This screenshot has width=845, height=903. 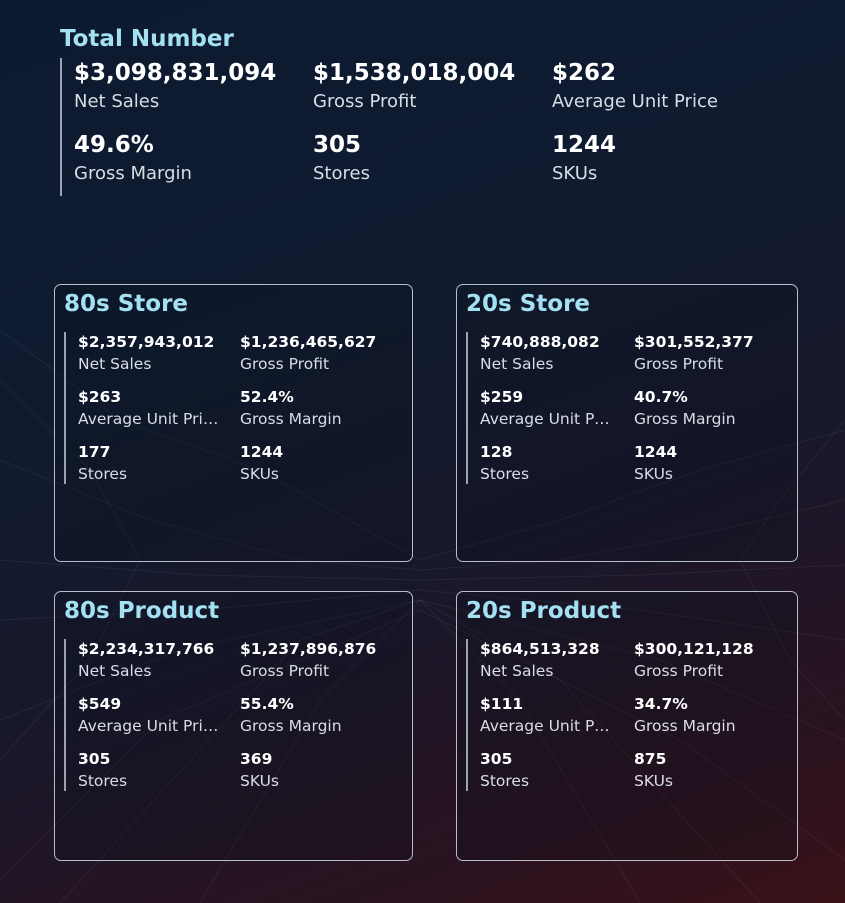 What do you see at coordinates (502, 397) in the screenshot?
I see `kpi-value: $259` at bounding box center [502, 397].